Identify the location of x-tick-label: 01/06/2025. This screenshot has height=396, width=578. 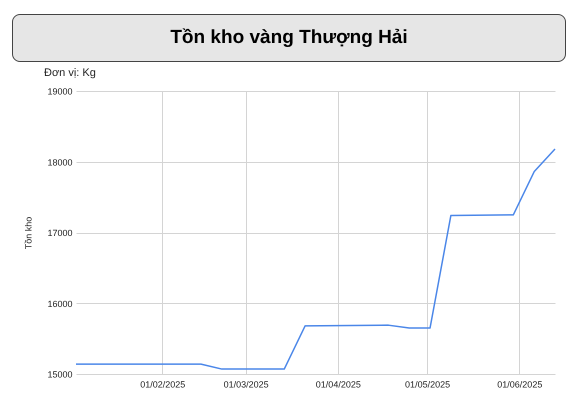
(519, 385).